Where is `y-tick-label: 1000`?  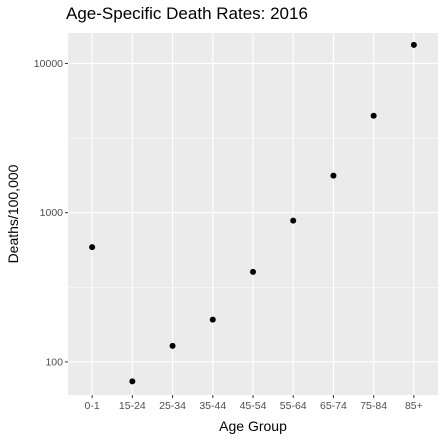
y-tick-label: 1000 is located at coordinates (52, 213).